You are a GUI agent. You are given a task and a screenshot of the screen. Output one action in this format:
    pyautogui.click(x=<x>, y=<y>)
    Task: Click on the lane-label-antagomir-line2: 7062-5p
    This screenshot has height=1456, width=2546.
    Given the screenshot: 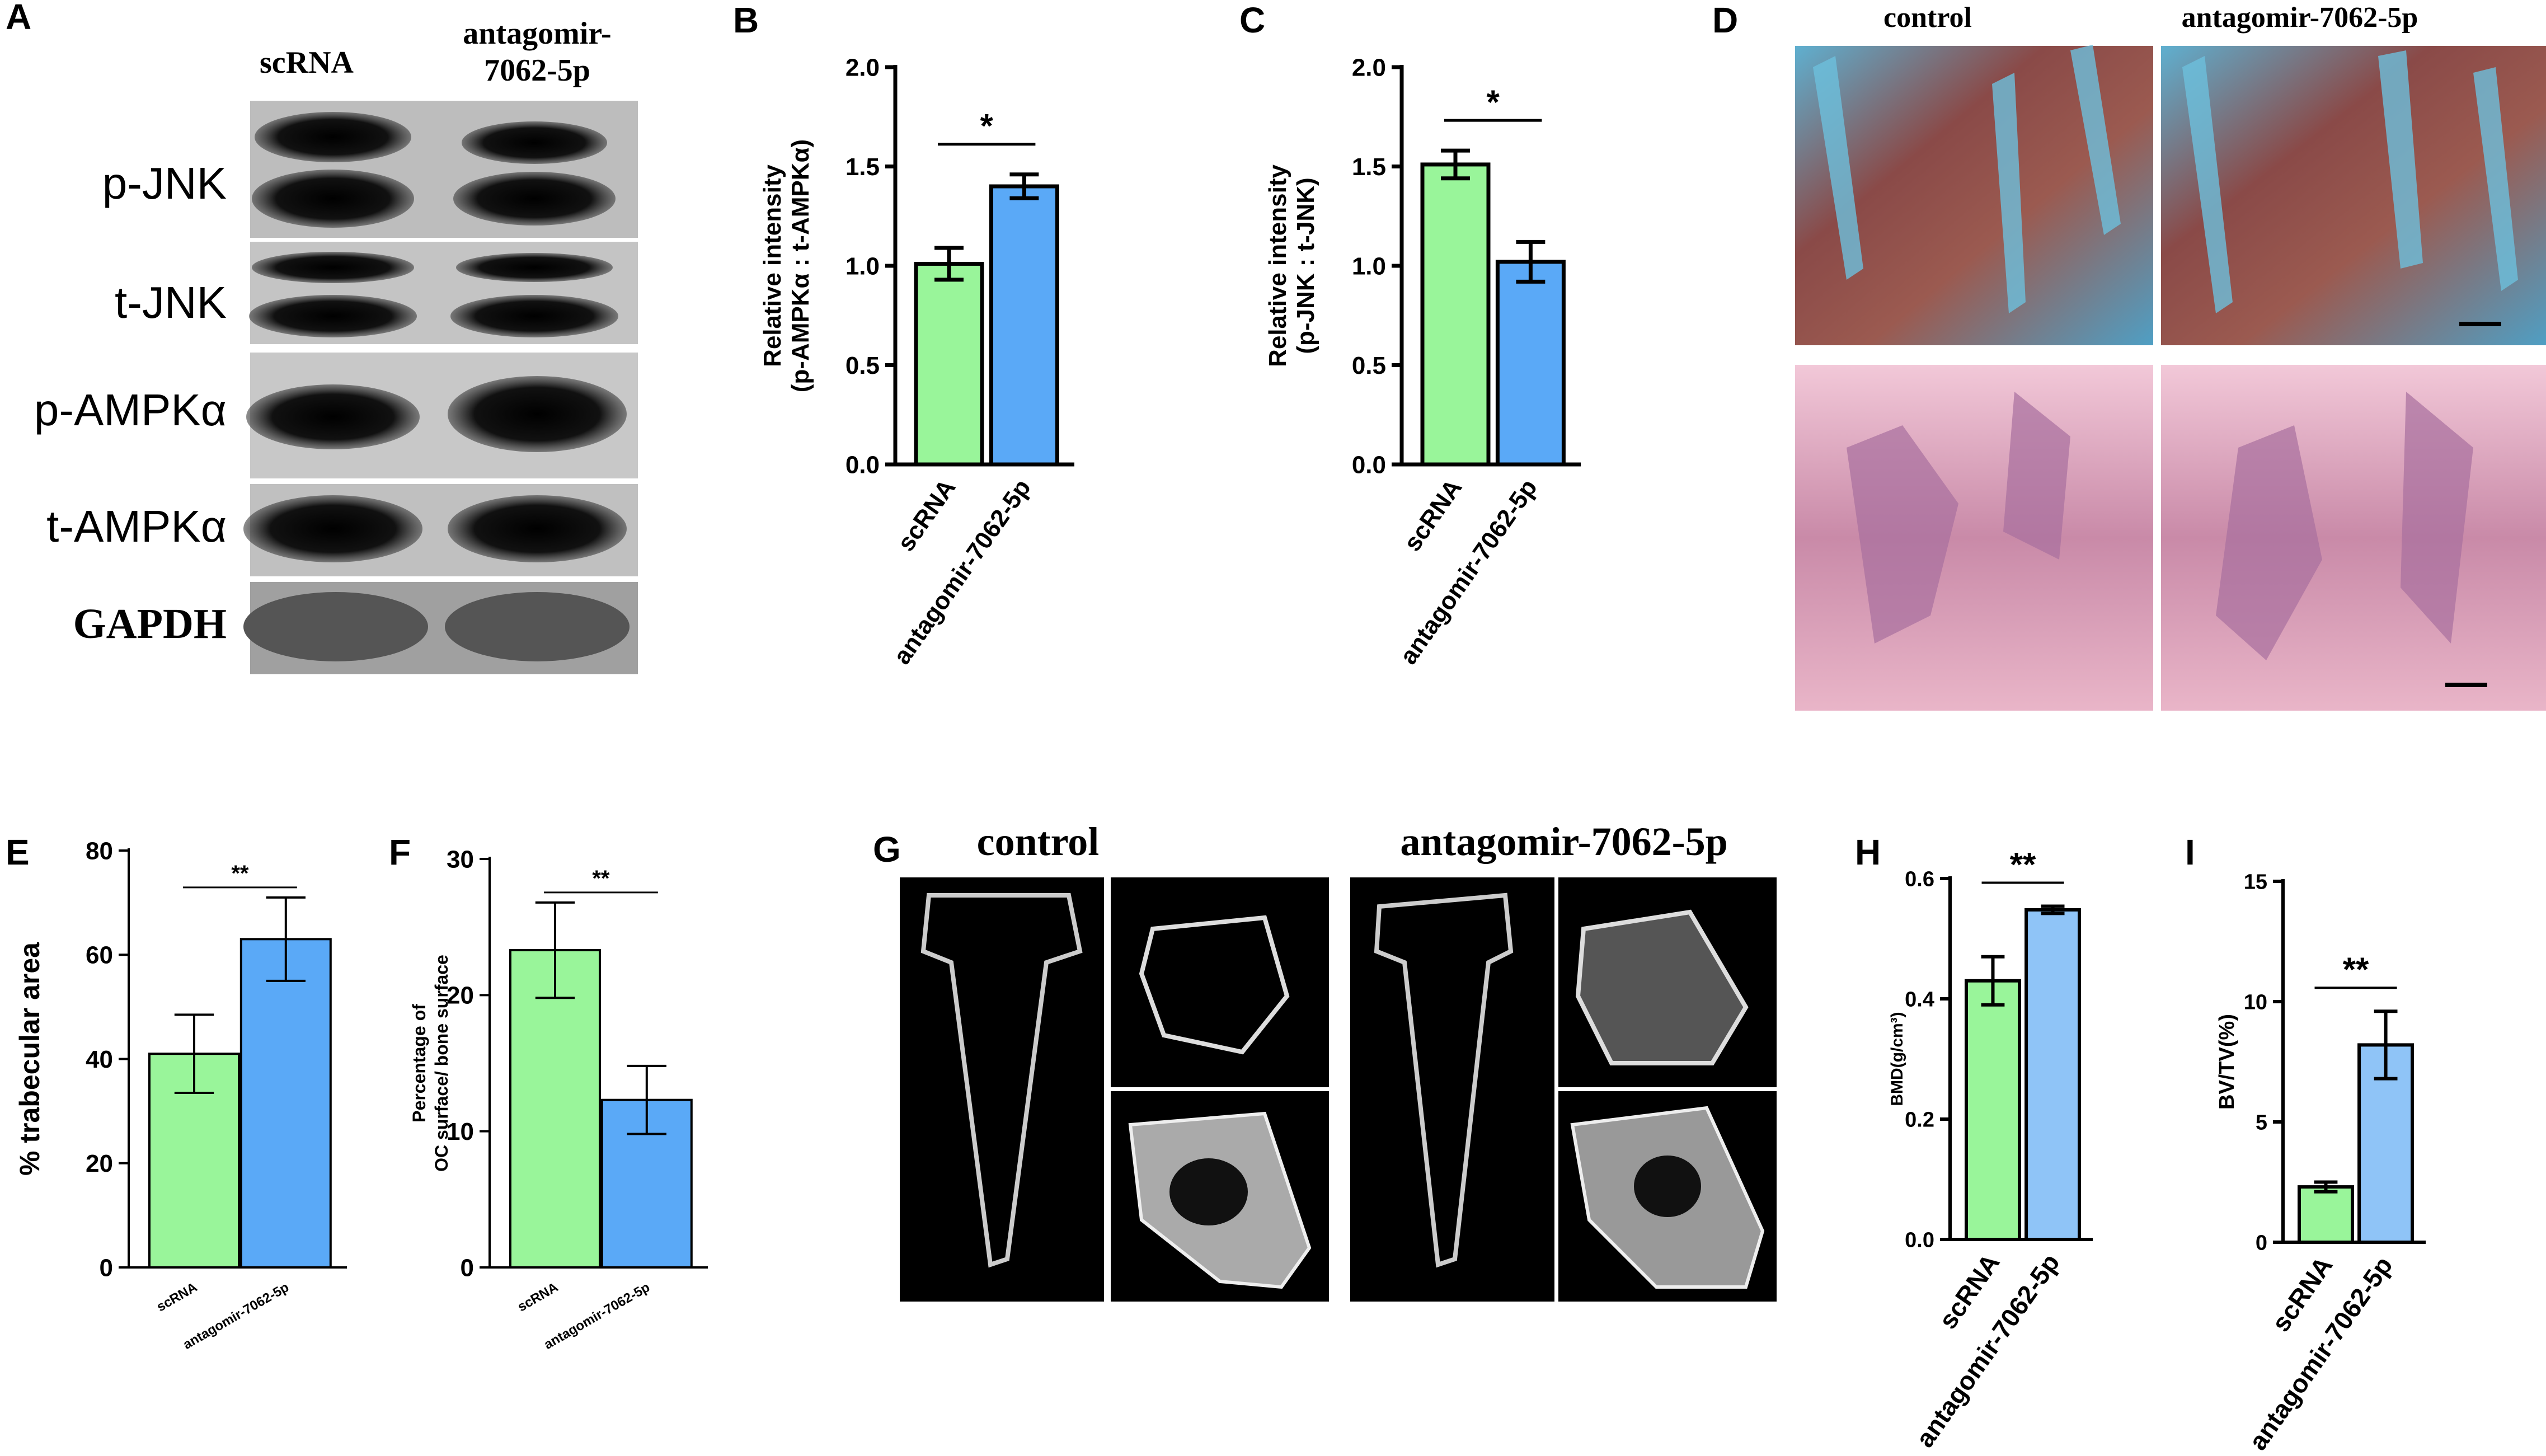 What is the action you would take?
    pyautogui.click(x=537, y=70)
    